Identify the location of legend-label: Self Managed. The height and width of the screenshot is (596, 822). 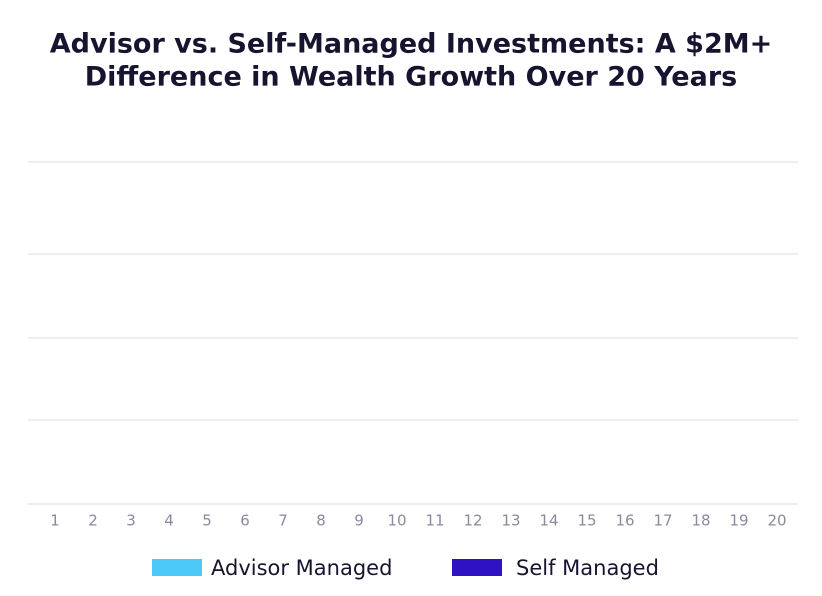
(587, 568).